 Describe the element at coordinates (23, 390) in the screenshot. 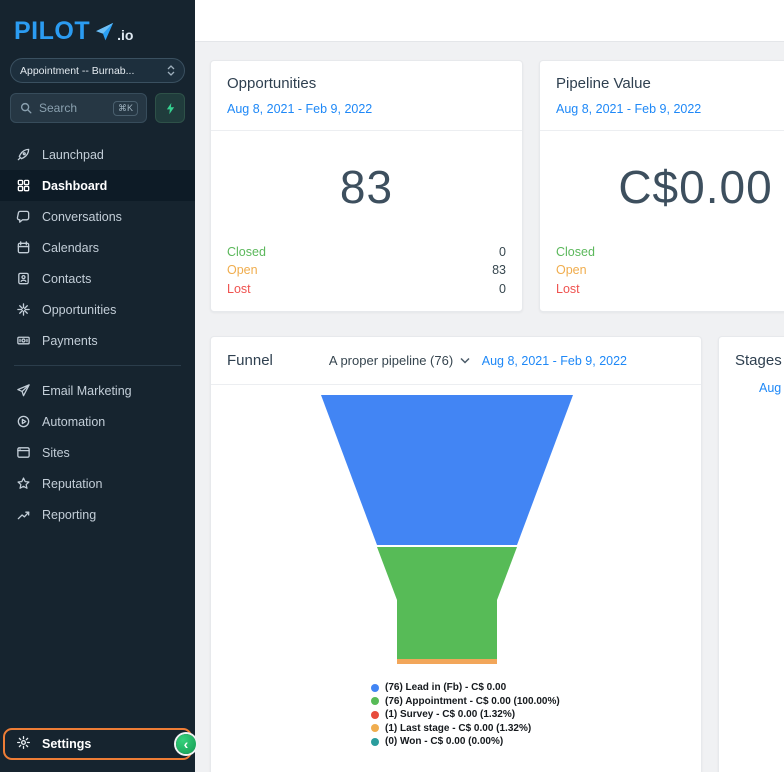

I see `send-icon` at that location.